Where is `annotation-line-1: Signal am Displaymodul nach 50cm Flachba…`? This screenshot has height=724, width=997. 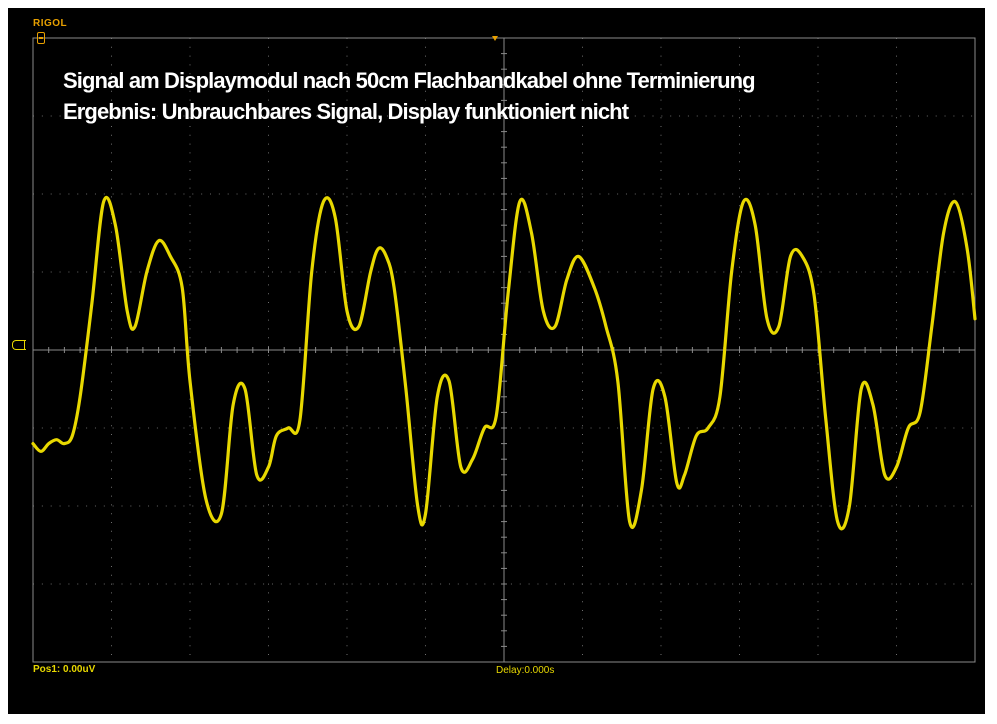 annotation-line-1: Signal am Displaymodul nach 50cm Flachba… is located at coordinates (409, 80).